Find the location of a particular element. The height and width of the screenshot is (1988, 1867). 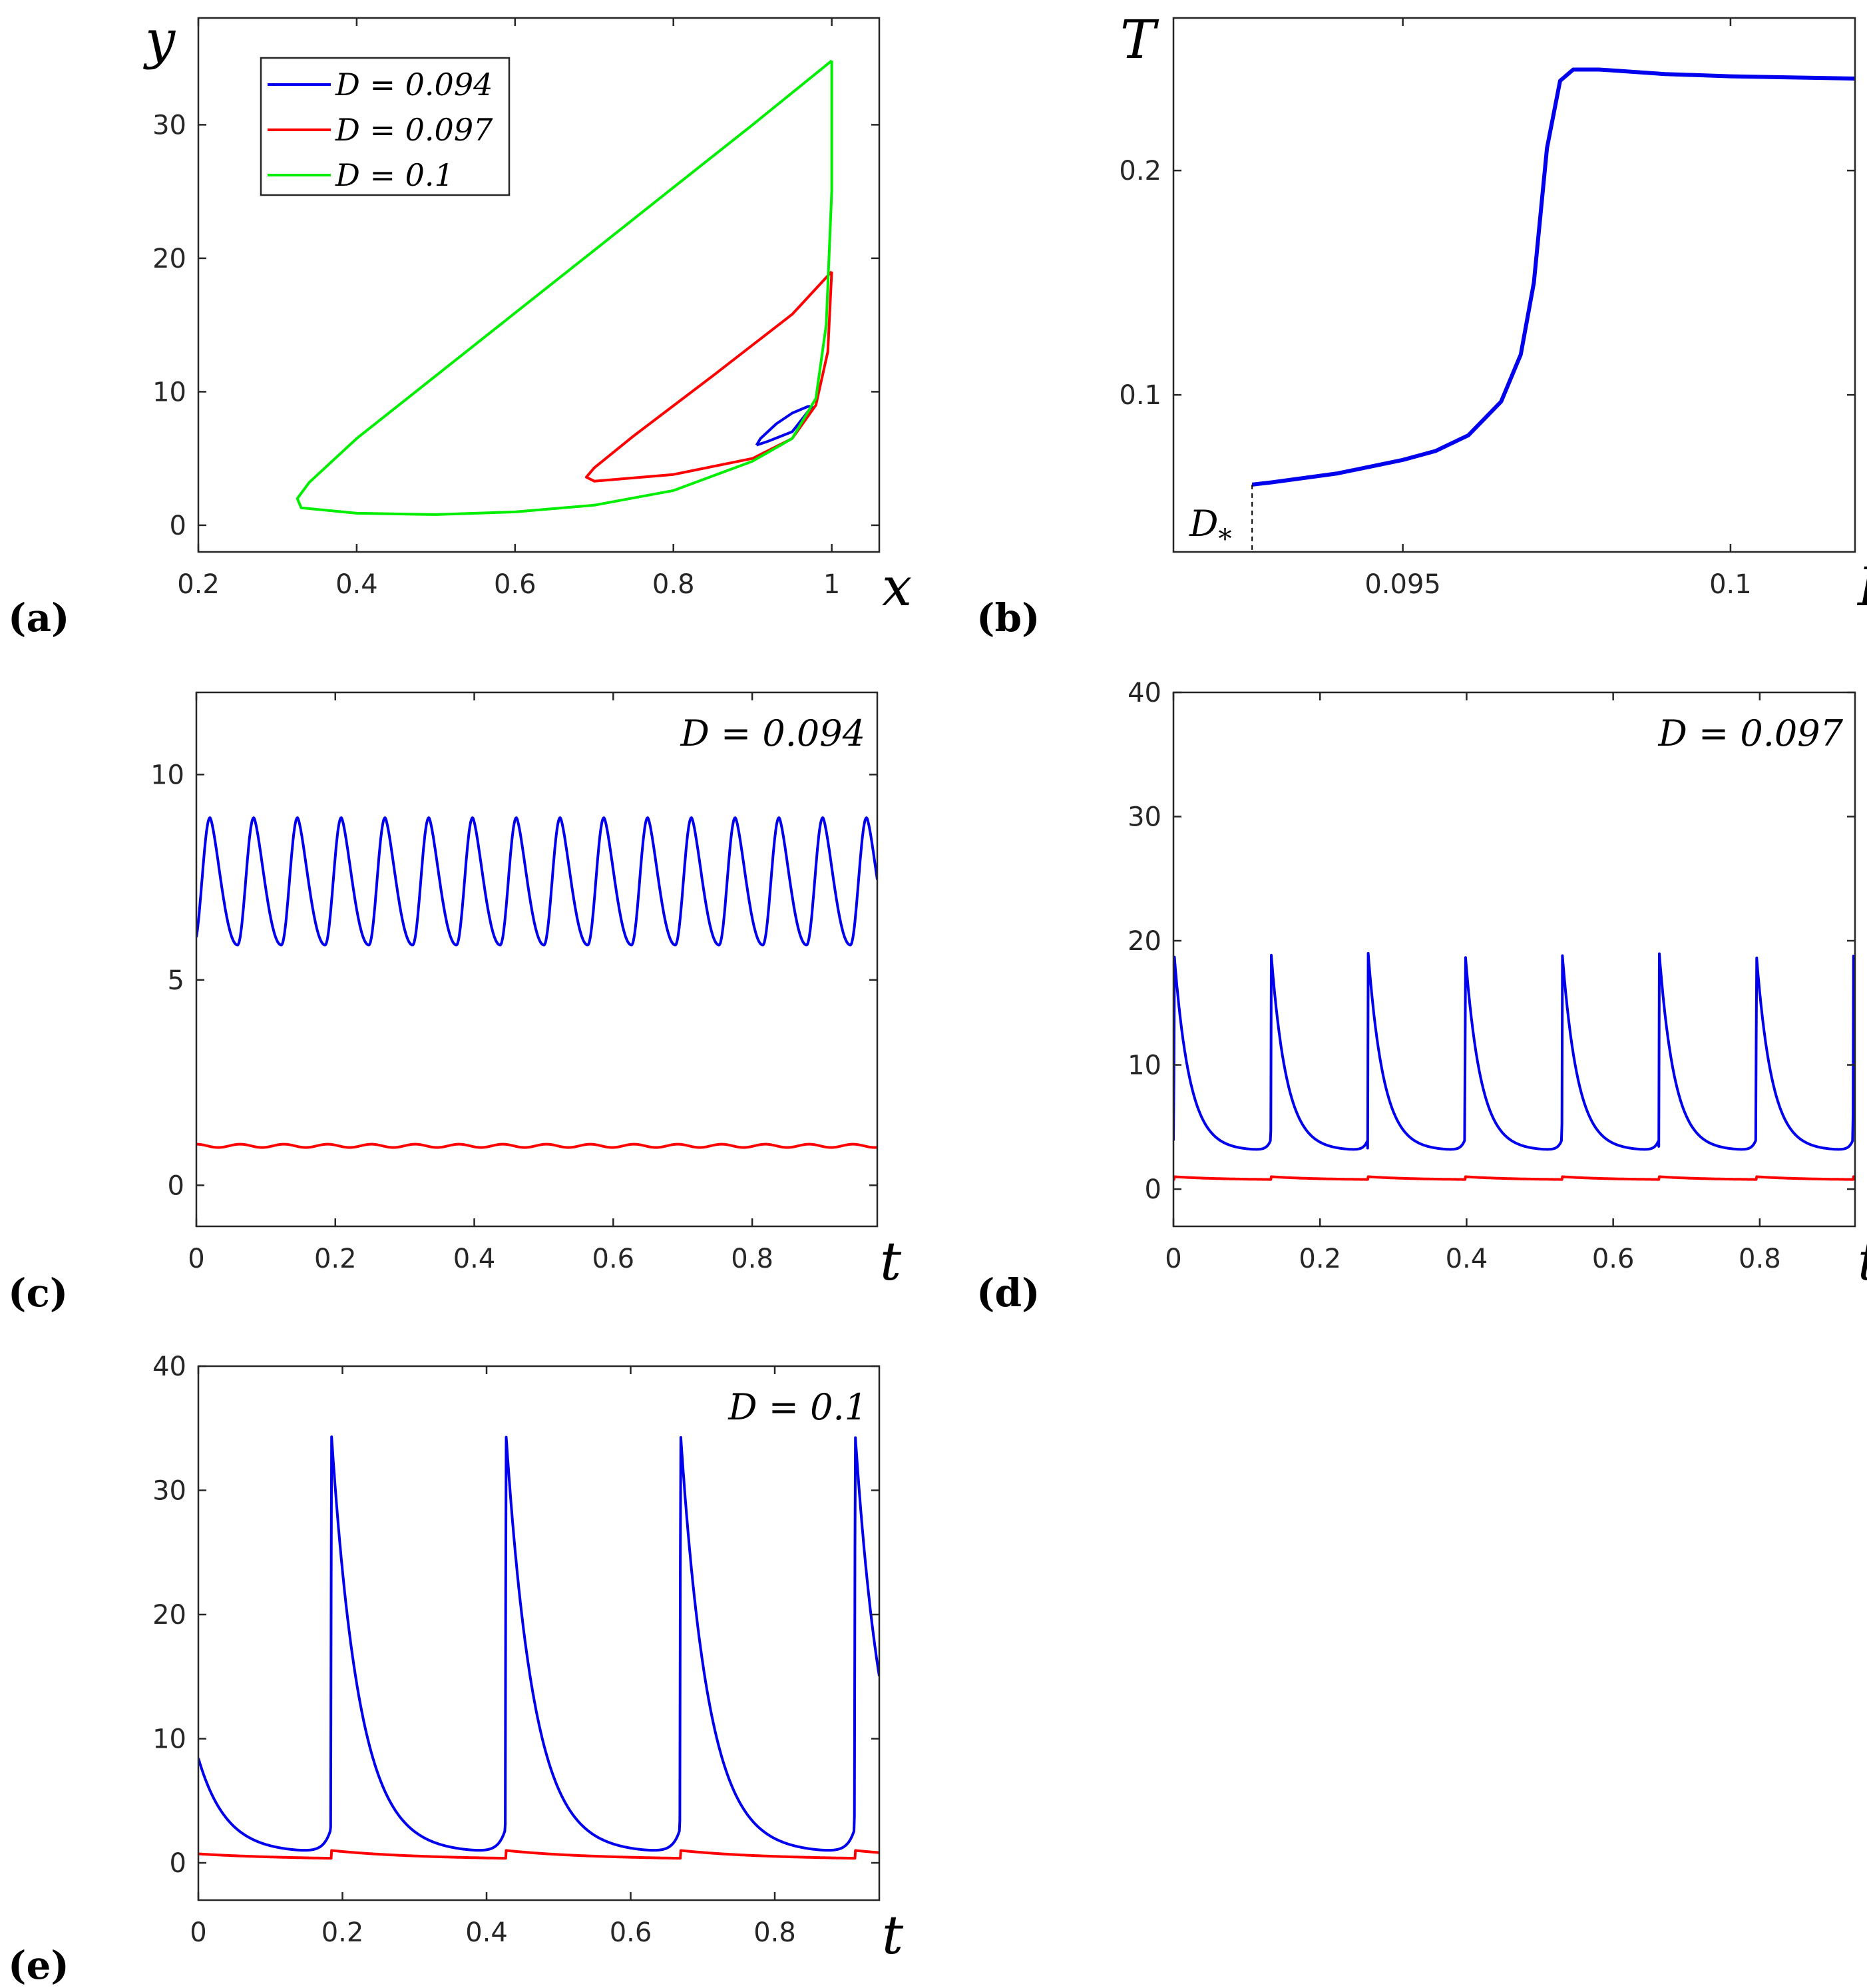

x-tick-label: 1 is located at coordinates (832, 584).